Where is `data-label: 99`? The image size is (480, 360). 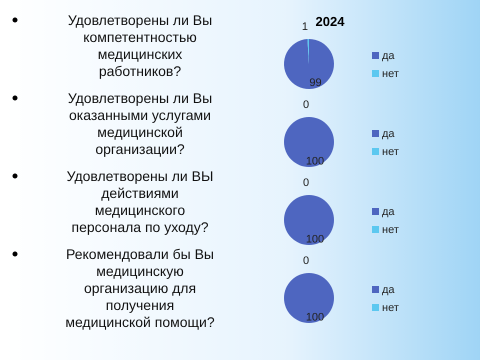 data-label: 99 is located at coordinates (315, 83).